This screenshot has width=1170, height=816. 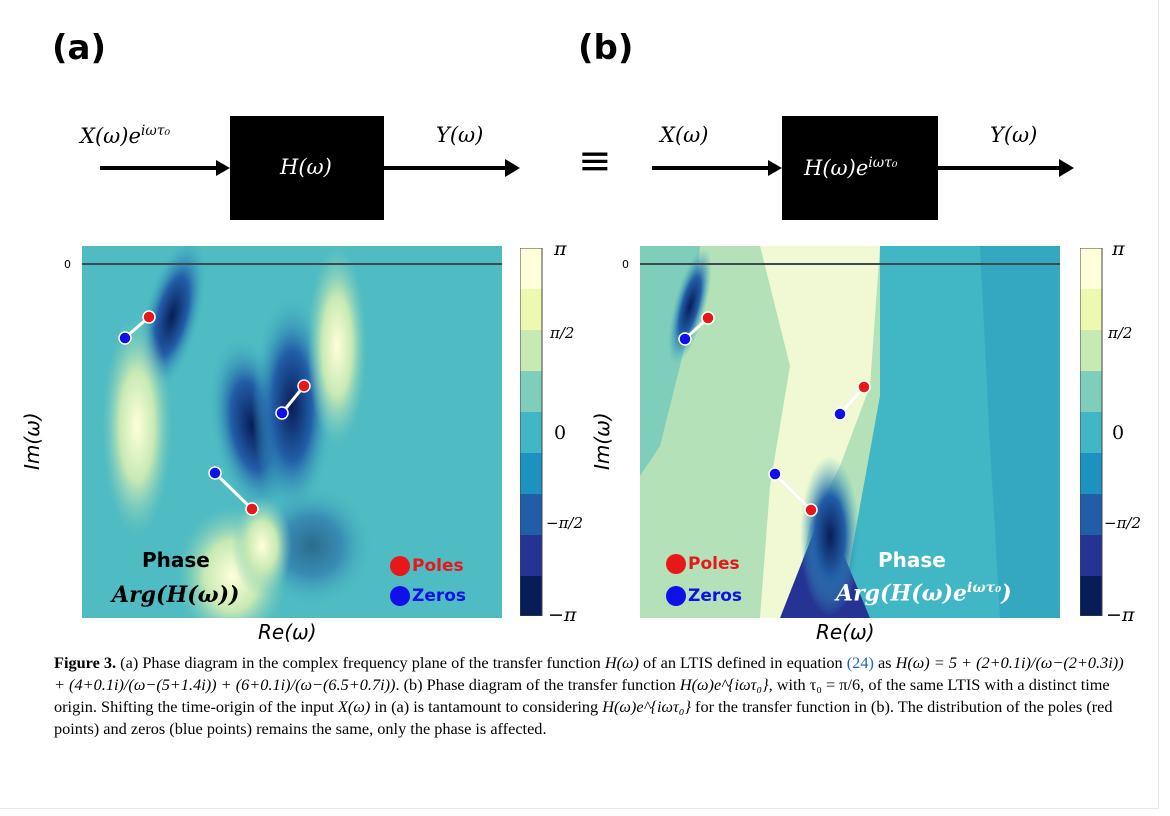 What do you see at coordinates (176, 560) in the screenshot?
I see `phase-title-a: Phase` at bounding box center [176, 560].